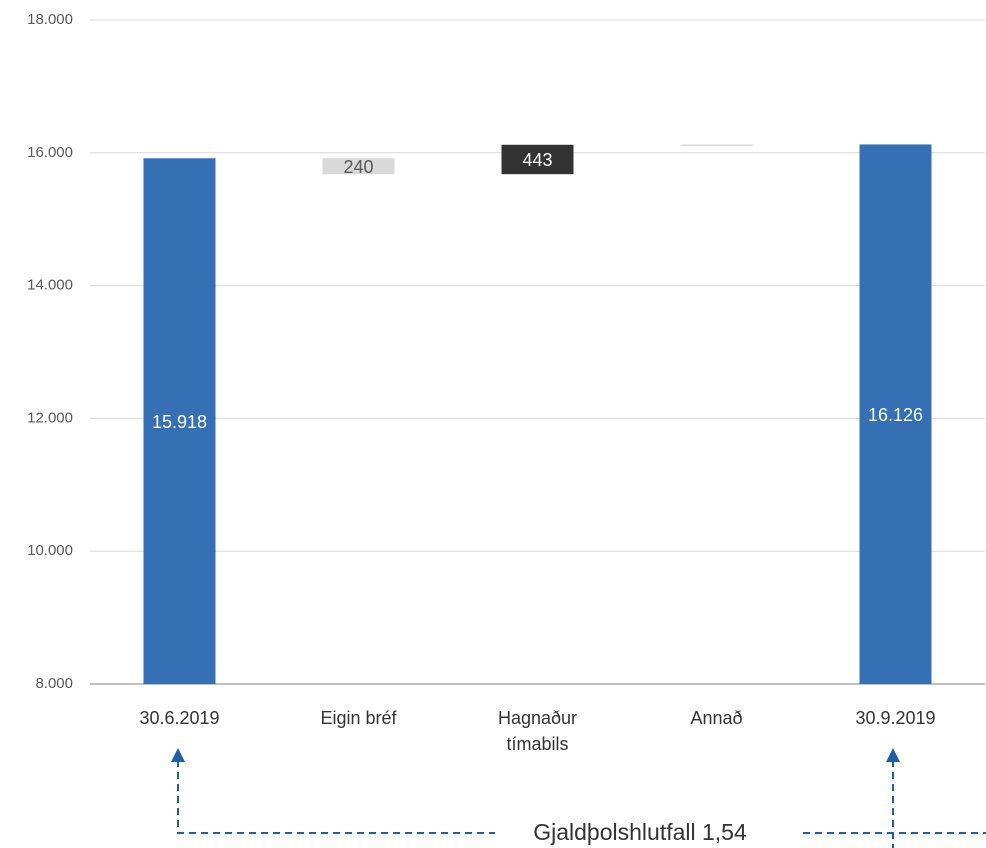  I want to click on value-label: 16.126, so click(895, 415).